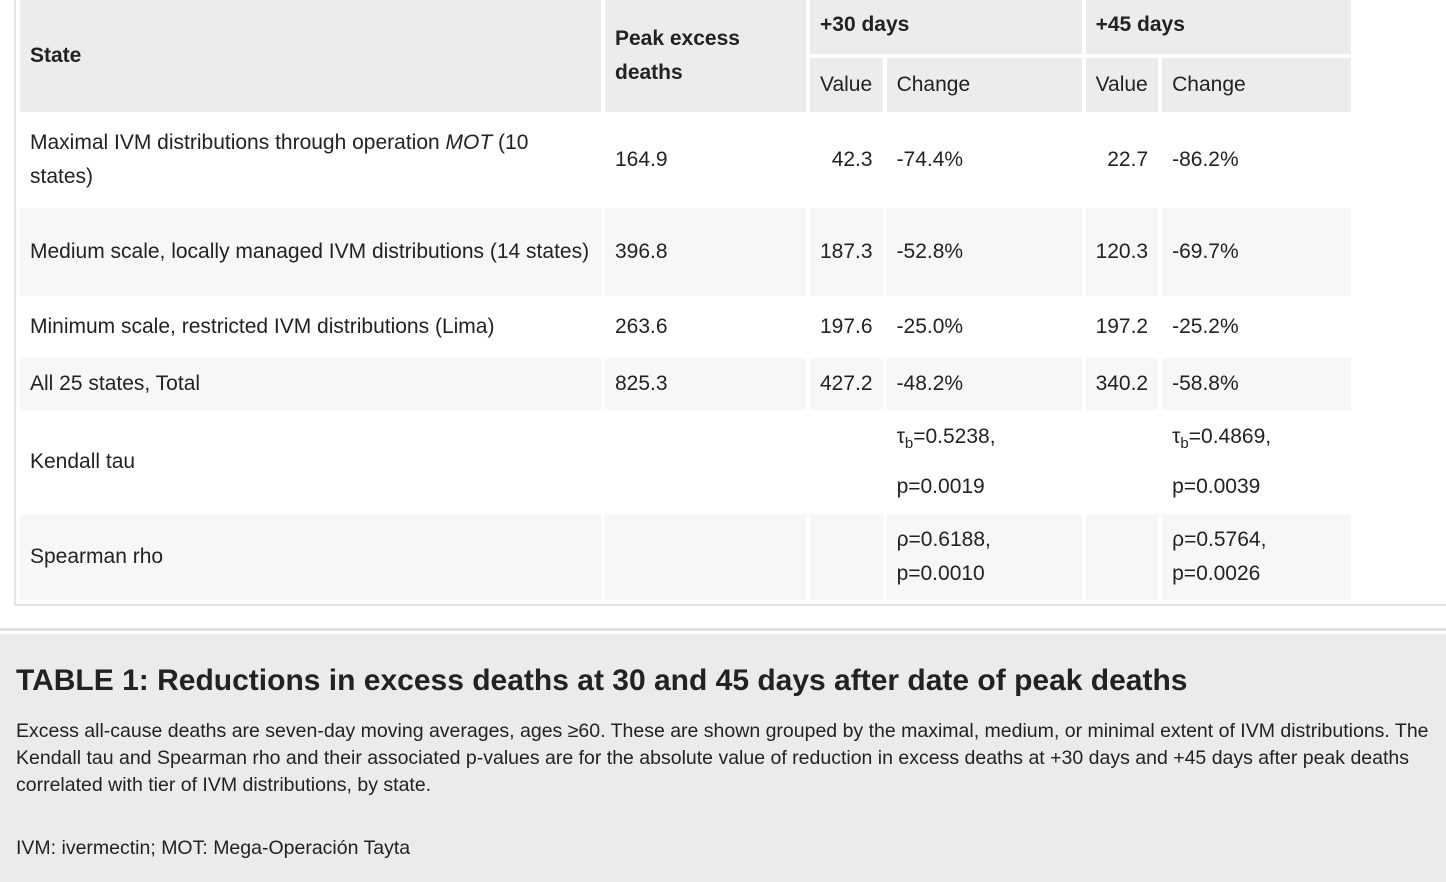 Image resolution: width=1446 pixels, height=882 pixels. What do you see at coordinates (723, 629) in the screenshot?
I see `divider` at bounding box center [723, 629].